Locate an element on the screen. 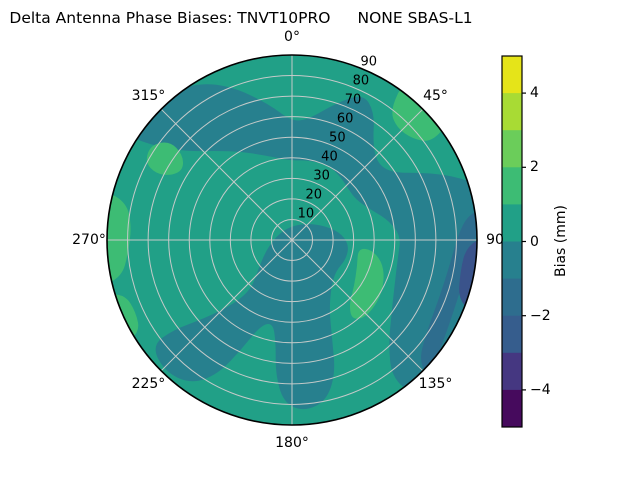  angular-tick-label: 45° is located at coordinates (435, 96).